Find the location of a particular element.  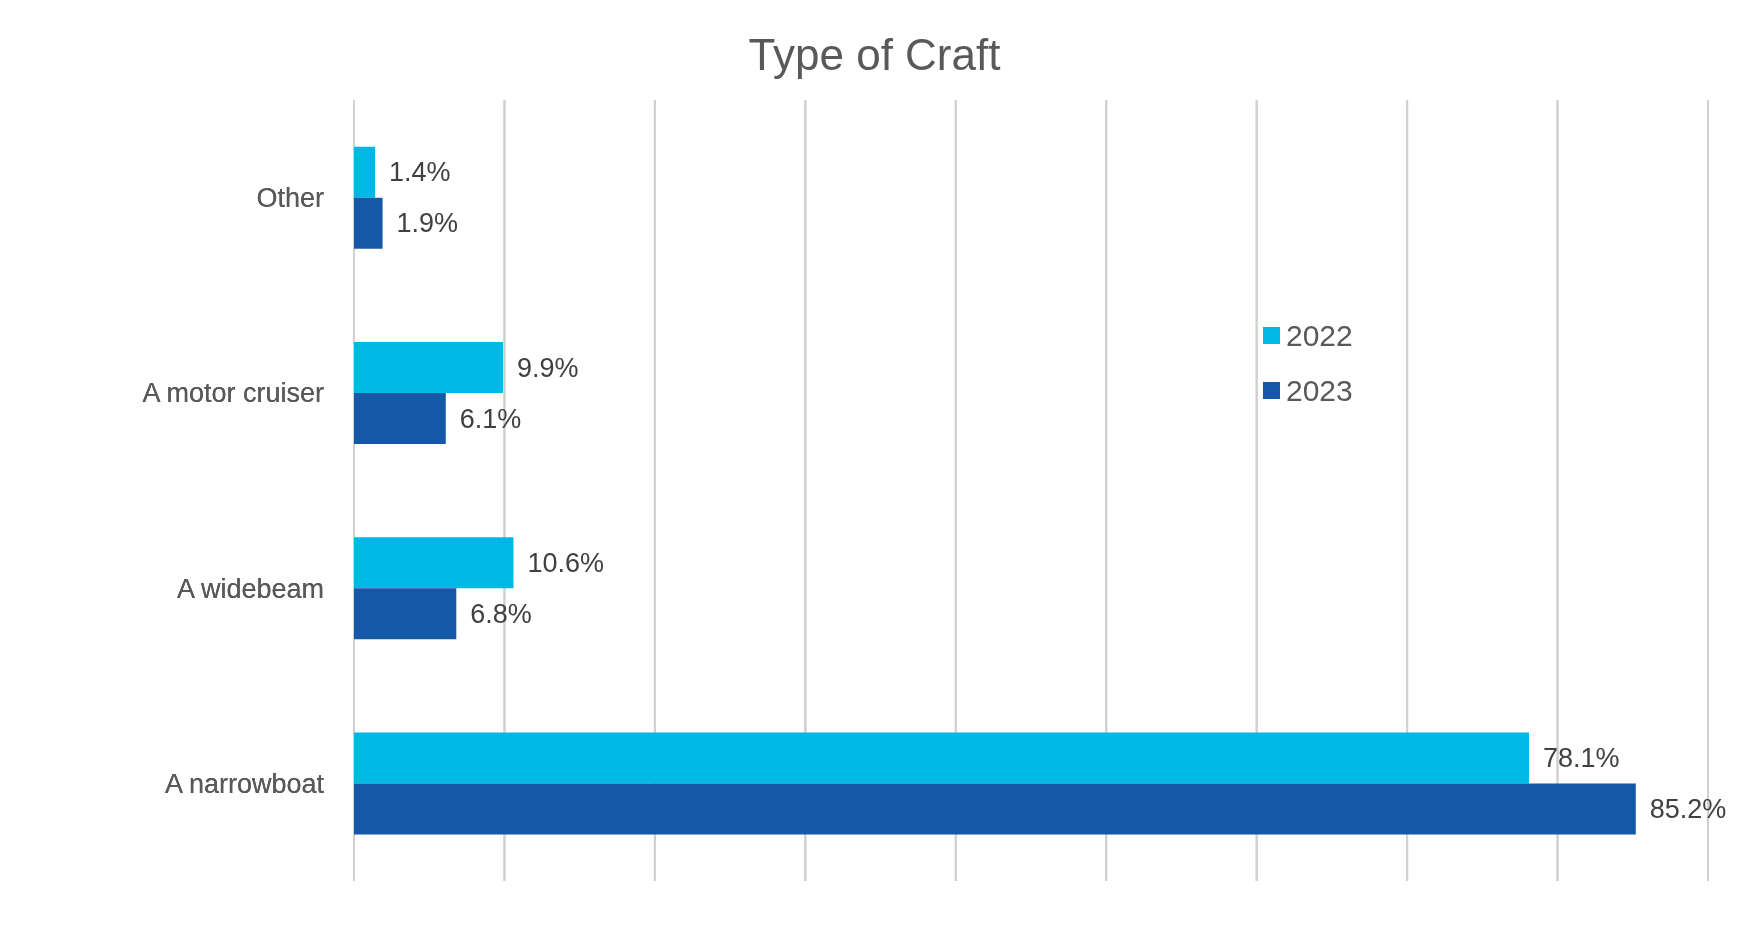

data-label: 85.2% is located at coordinates (1688, 809).